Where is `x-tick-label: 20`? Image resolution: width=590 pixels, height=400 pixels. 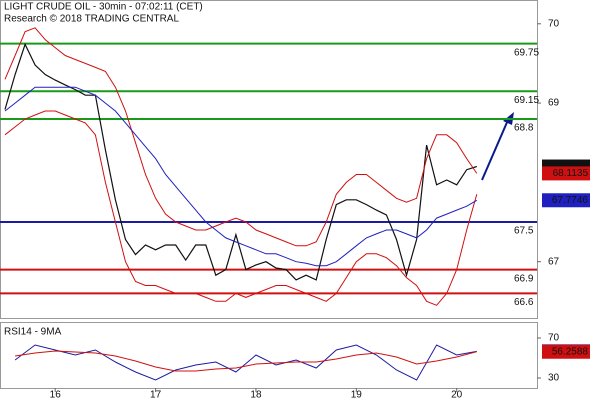 x-tick-label: 20 is located at coordinates (457, 395).